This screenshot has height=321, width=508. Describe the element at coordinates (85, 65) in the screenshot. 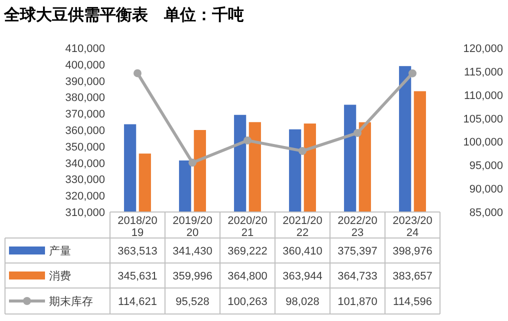

I see `y-tick-label: 400,000` at that location.